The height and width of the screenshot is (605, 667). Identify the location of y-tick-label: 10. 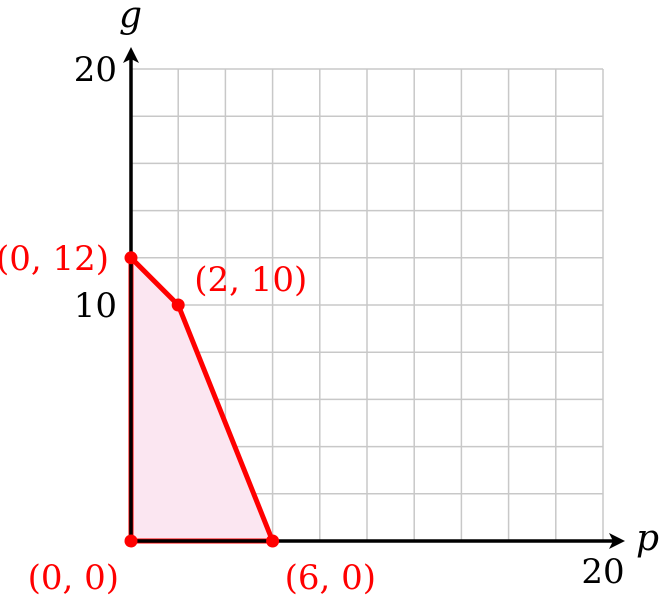
(95, 306).